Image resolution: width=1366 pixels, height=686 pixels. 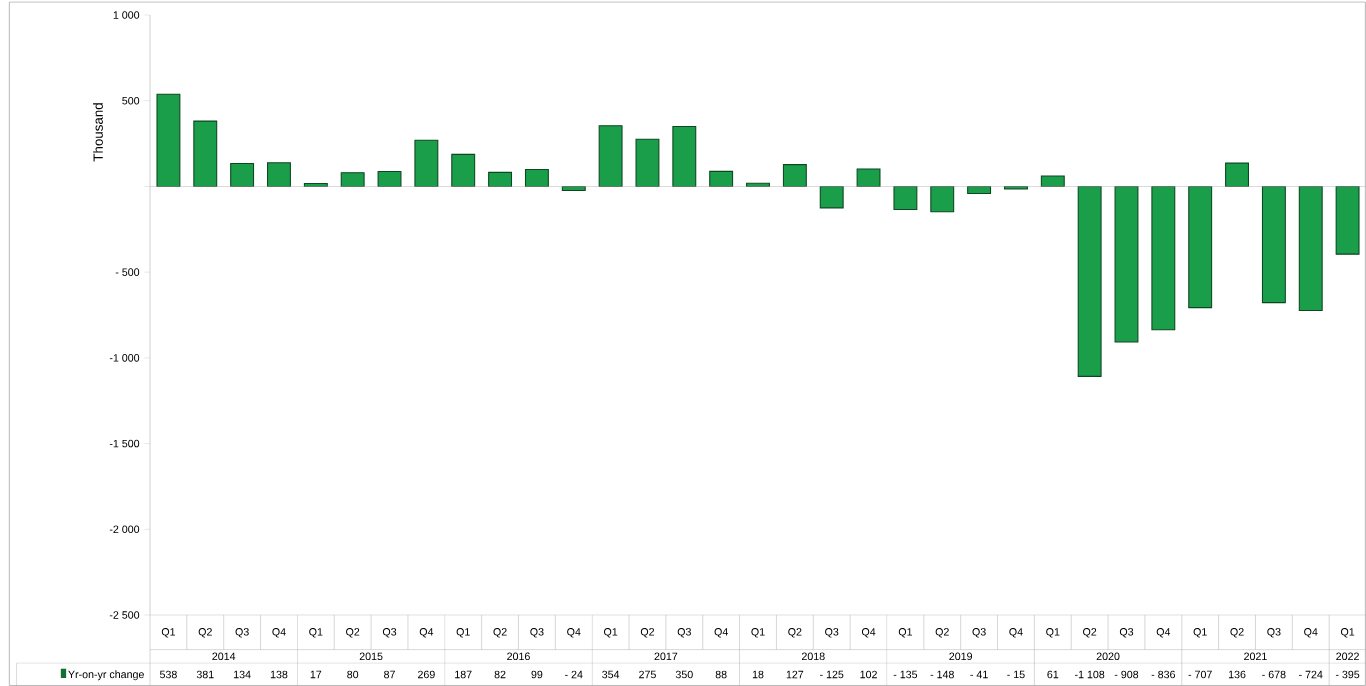 I want to click on y-tick-label: -2 500, so click(x=124, y=615).